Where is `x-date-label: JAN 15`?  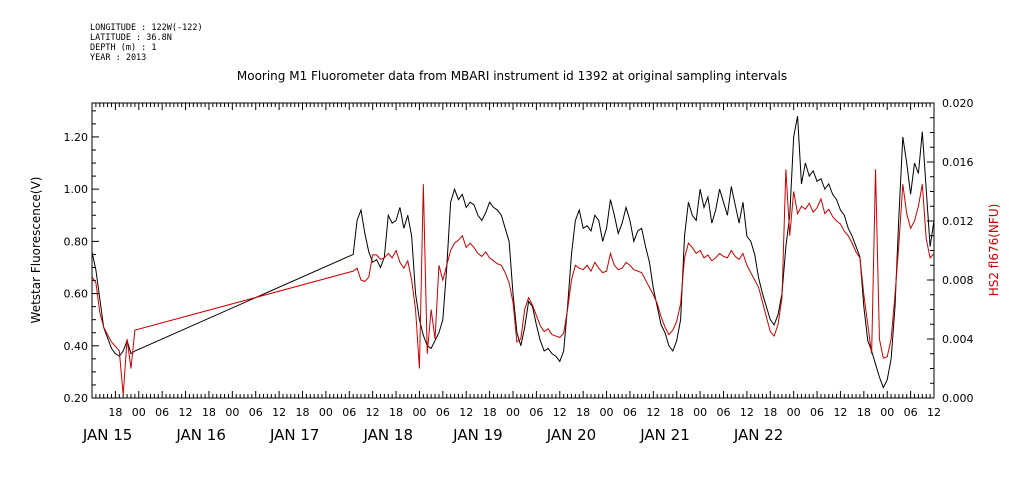 x-date-label: JAN 15 is located at coordinates (107, 435).